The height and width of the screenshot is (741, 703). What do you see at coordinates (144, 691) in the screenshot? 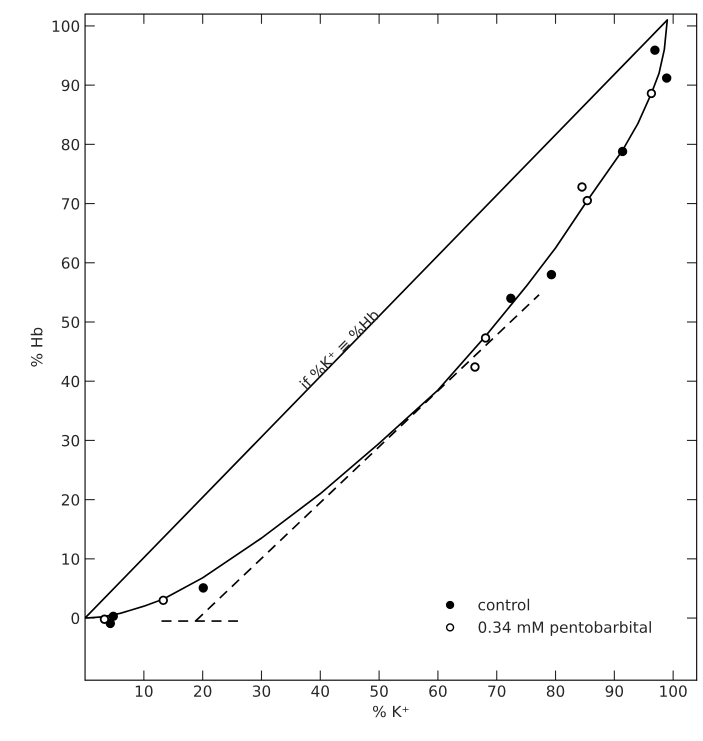
I see `x-tick-label: 10` at bounding box center [144, 691].